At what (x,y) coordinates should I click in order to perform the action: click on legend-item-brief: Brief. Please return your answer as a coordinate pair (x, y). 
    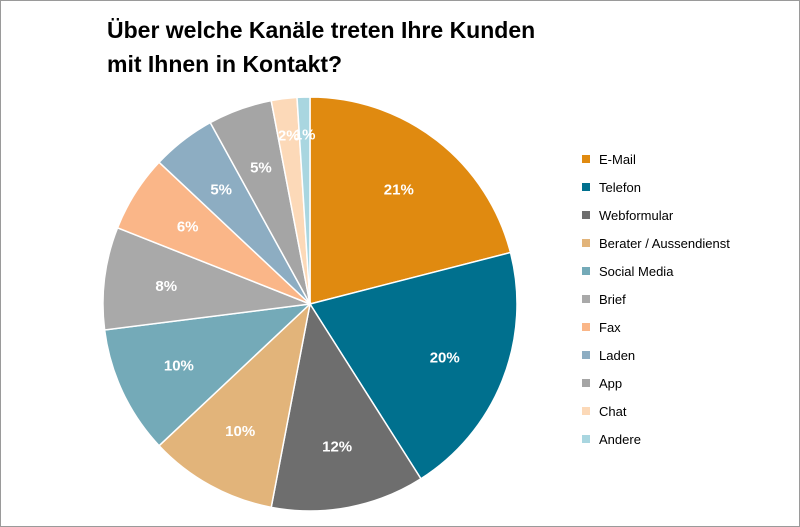
    Looking at the image, I should click on (689, 299).